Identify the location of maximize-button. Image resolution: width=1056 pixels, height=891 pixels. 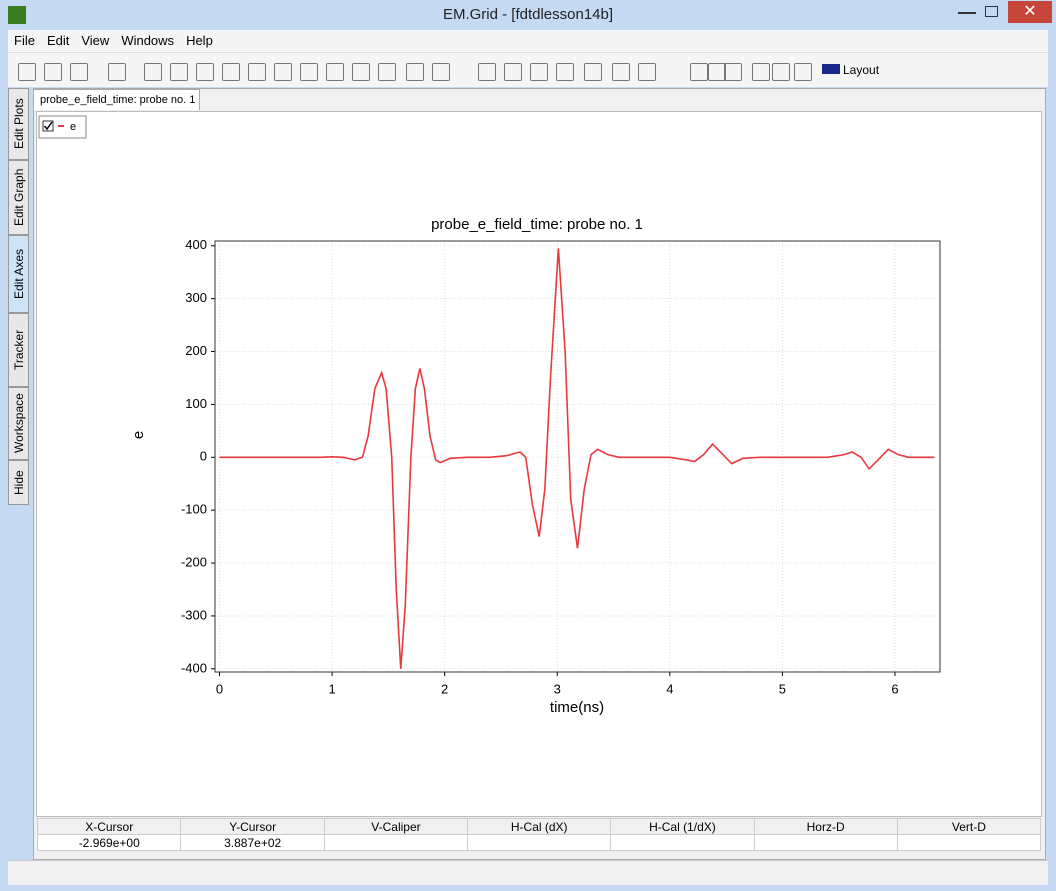
(991, 11).